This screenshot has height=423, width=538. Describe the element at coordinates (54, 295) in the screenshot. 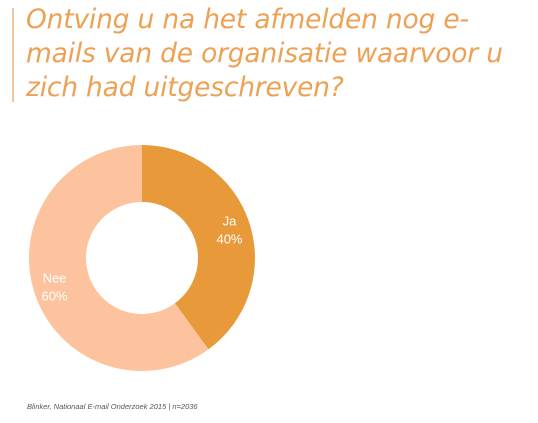

I see `slice-value-nee: 60%` at that location.